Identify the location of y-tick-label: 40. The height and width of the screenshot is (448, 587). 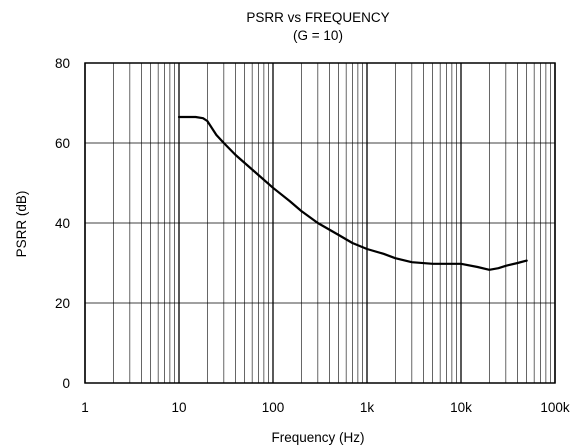
(62, 223).